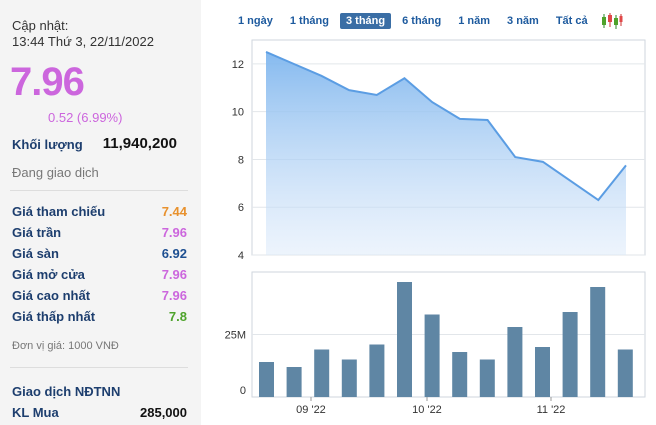 This screenshot has width=656, height=425. Describe the element at coordinates (551, 410) in the screenshot. I see `x-tick-label: 11 '22` at that location.